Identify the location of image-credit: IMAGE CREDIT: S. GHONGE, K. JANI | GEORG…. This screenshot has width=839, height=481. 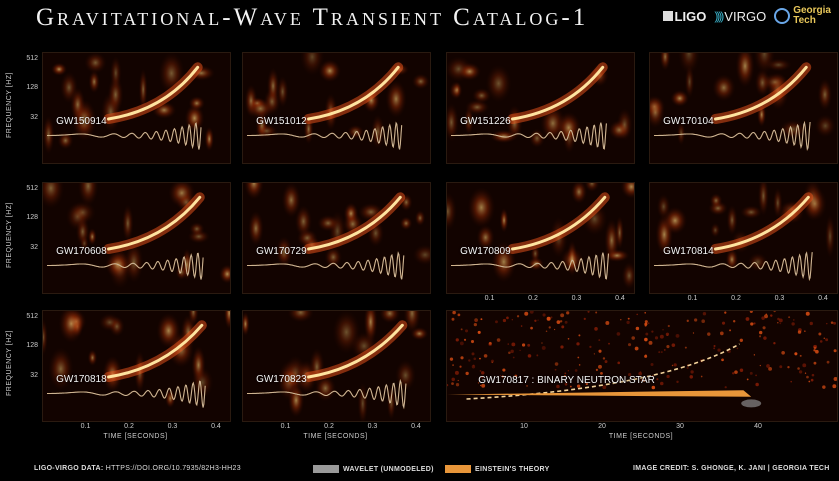
(731, 468).